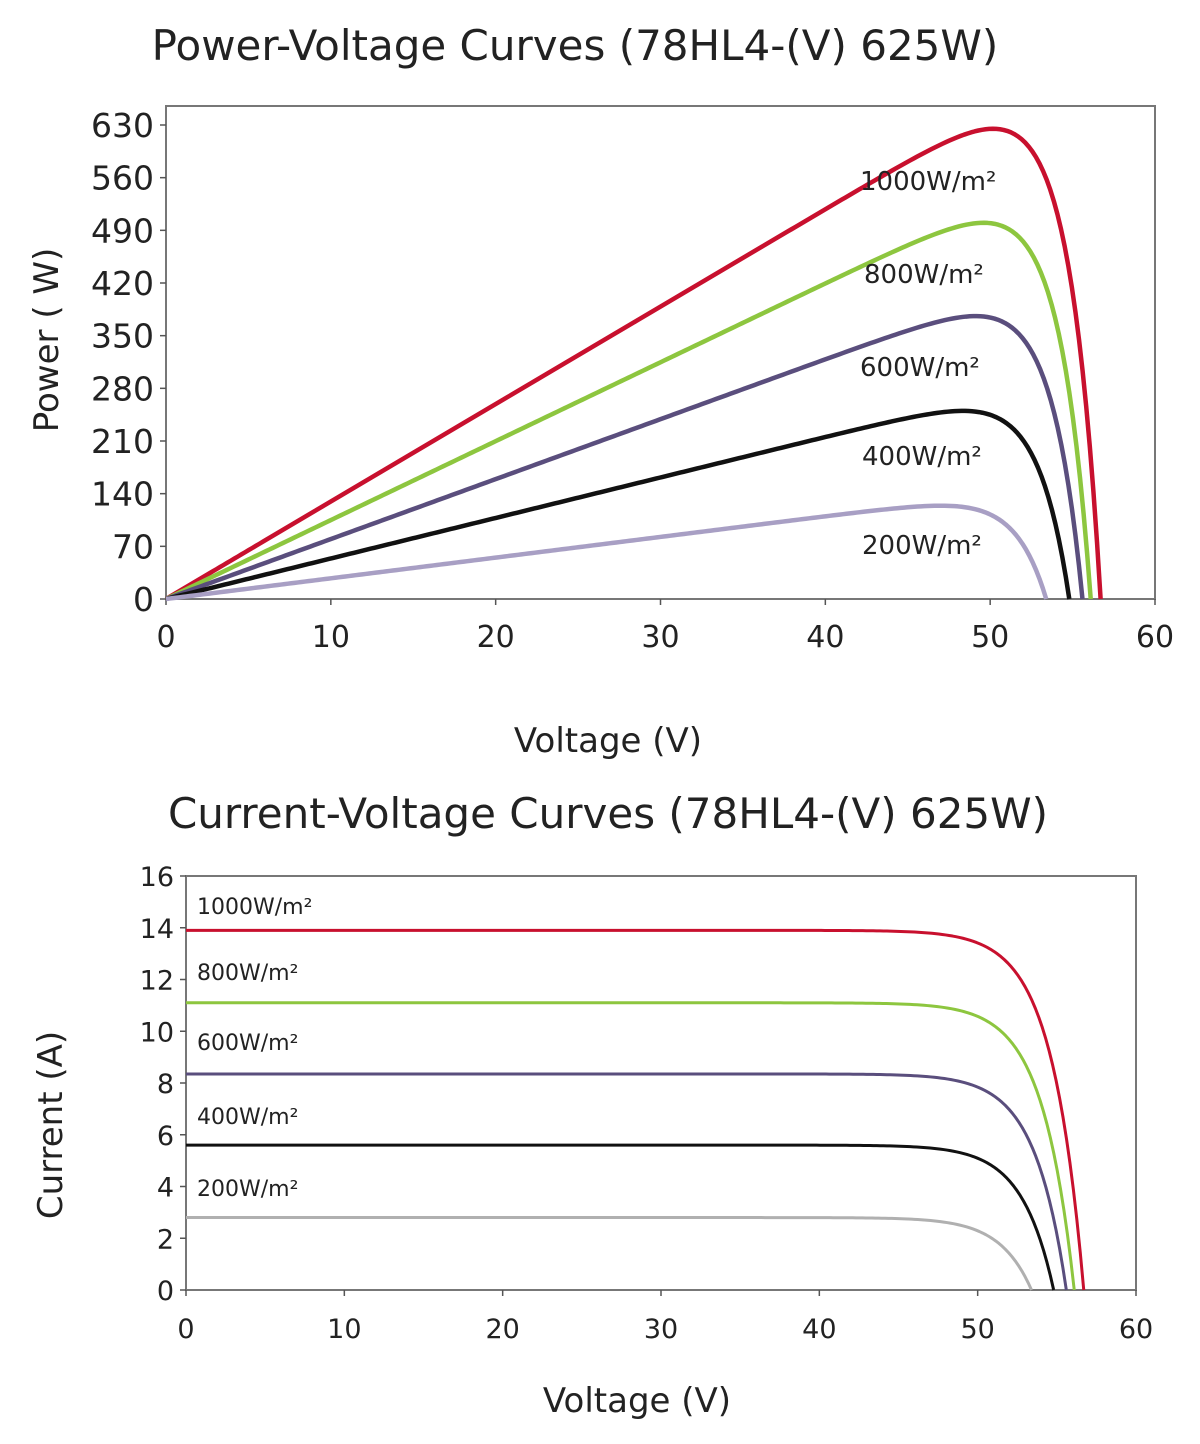 The height and width of the screenshot is (1444, 1200). Describe the element at coordinates (47, 340) in the screenshot. I see `pv-y-axis-label: Power ( W)` at that location.